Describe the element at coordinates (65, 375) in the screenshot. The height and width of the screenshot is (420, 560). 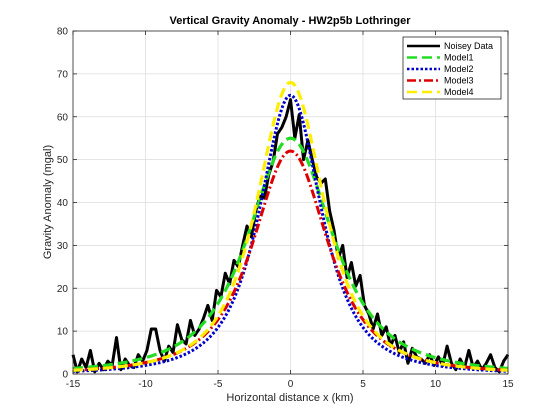
I see `y-tick-label: 0` at that location.